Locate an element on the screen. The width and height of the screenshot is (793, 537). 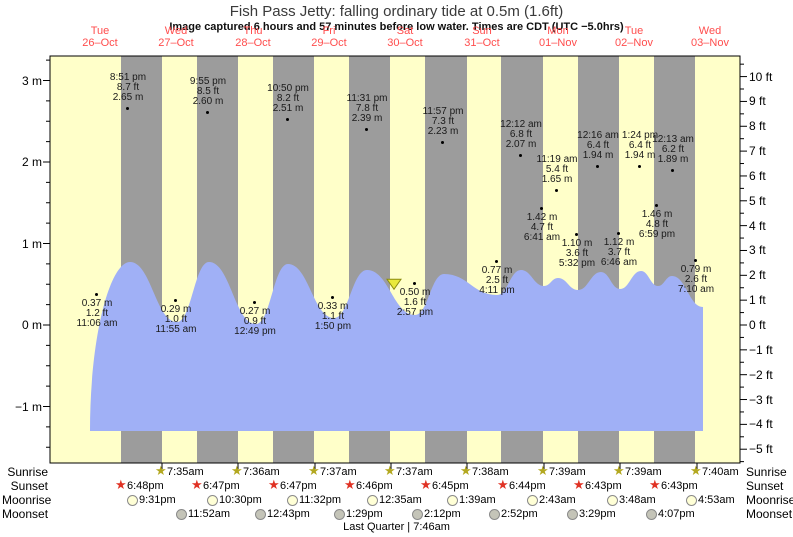
high-tide-annotation: 8:51 pm 8.7 ft 2.65 m is located at coordinates (128, 88).